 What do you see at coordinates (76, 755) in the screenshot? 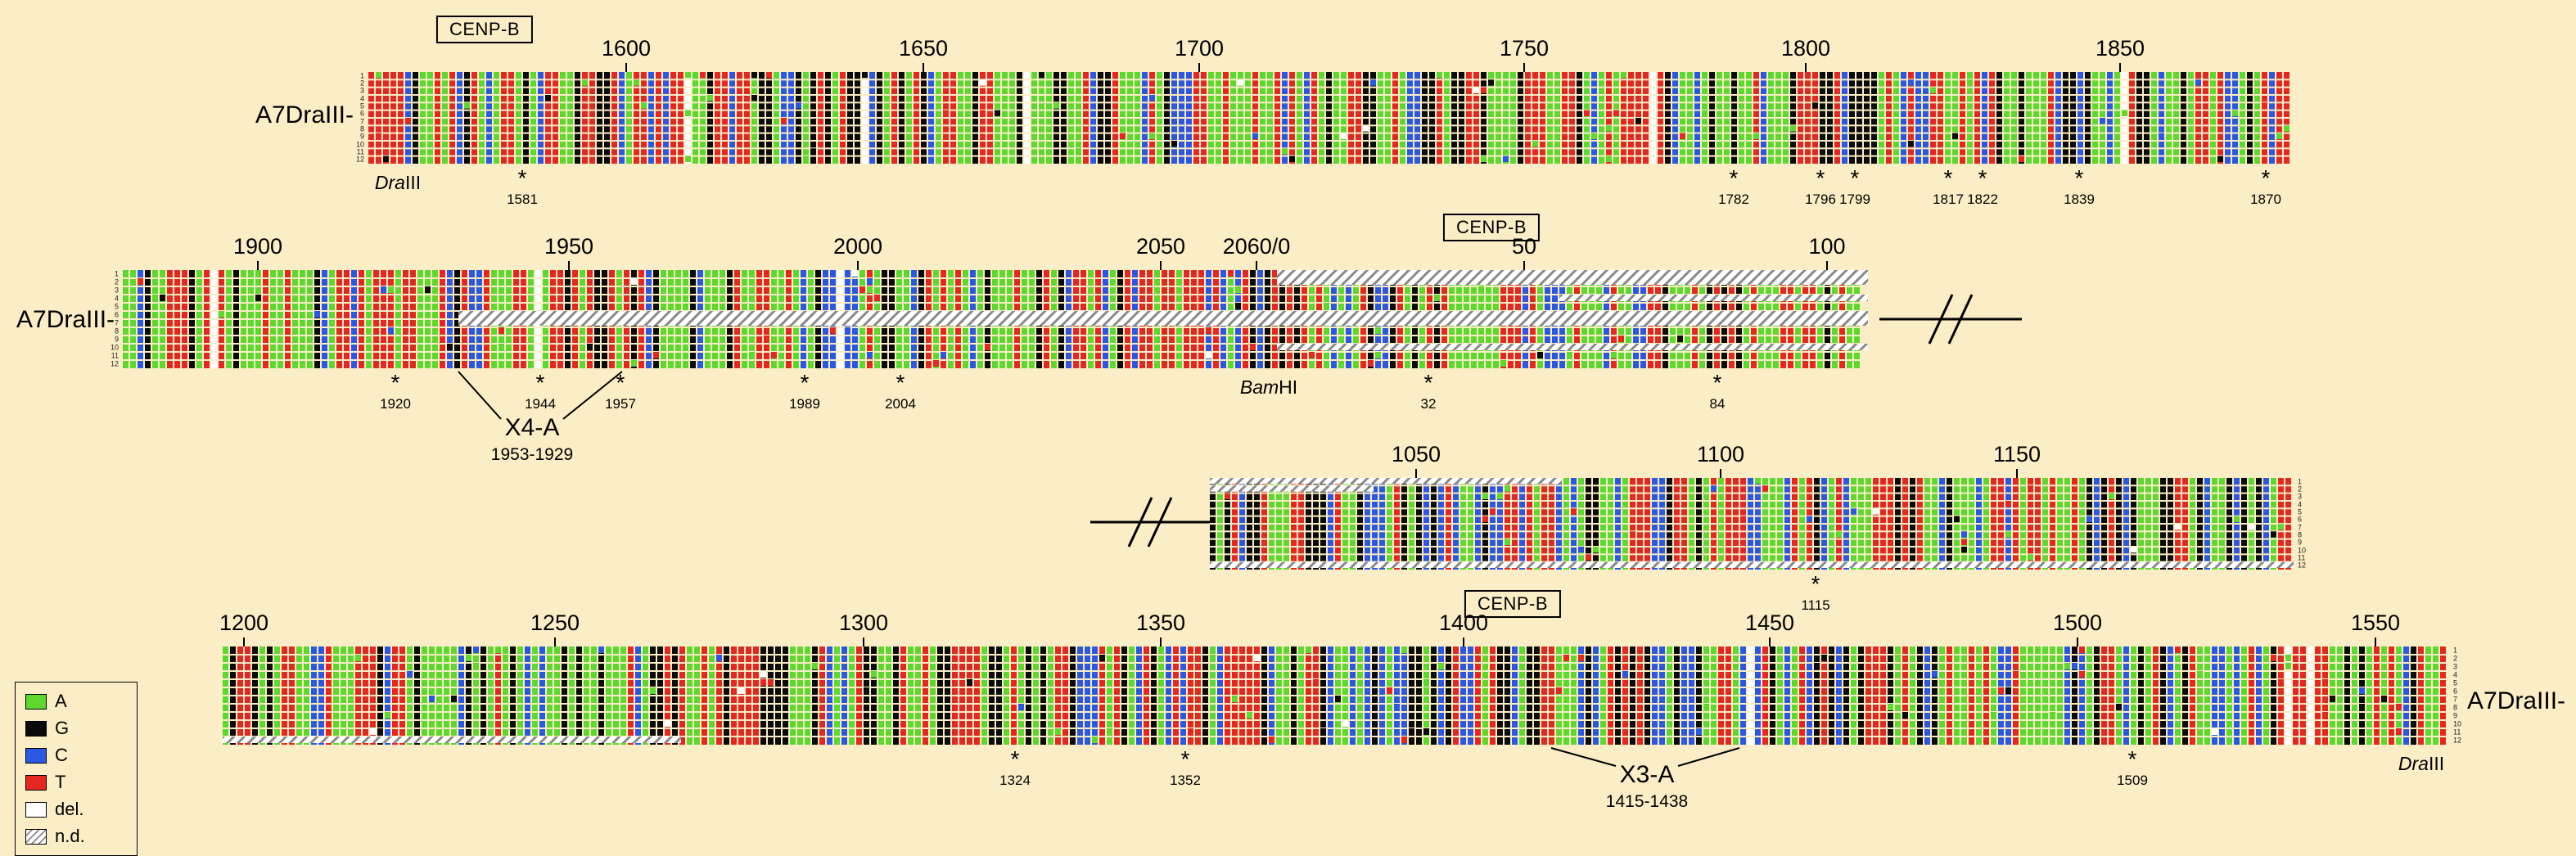
I see `legend-item-C: C` at bounding box center [76, 755].